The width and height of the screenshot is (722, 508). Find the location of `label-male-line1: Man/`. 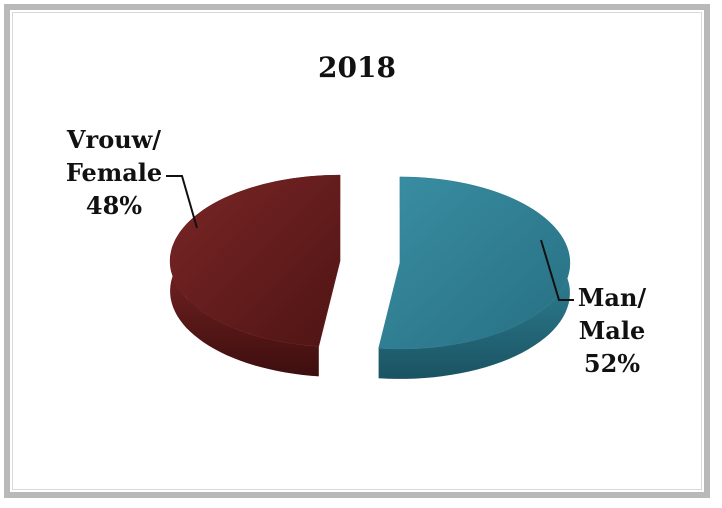

label-male-line1: Man/ is located at coordinates (612, 297).